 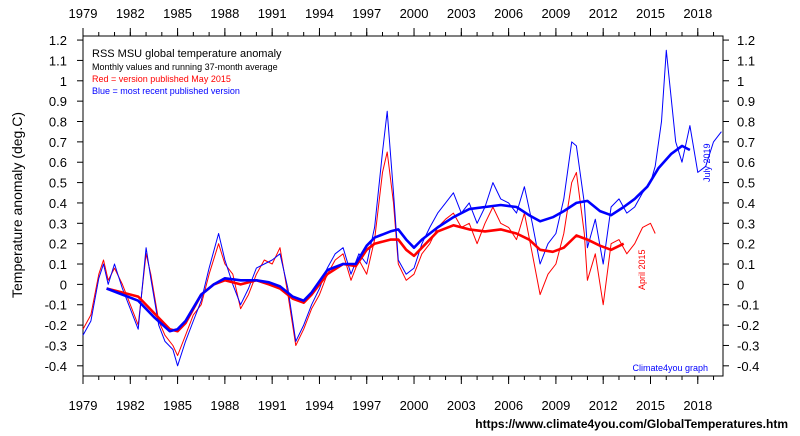 I want to click on y-tick-label-right: -0.2, so click(x=748, y=325).